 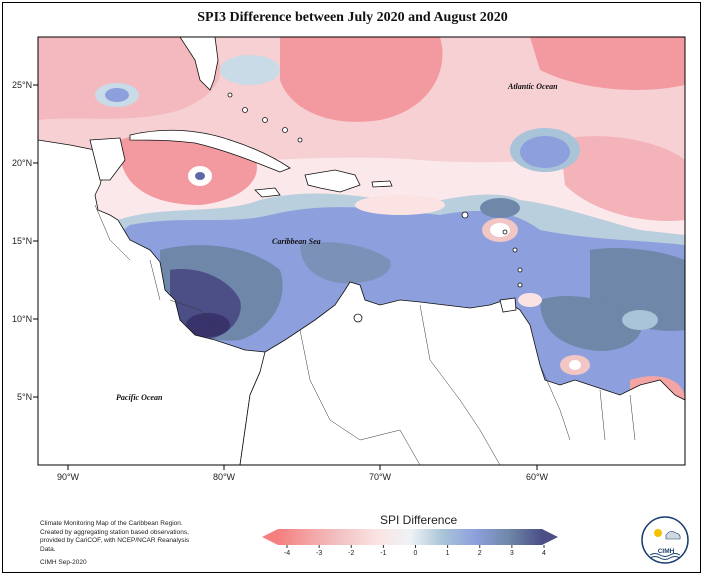 I want to click on logo-text: CIMH, so click(x=666, y=551).